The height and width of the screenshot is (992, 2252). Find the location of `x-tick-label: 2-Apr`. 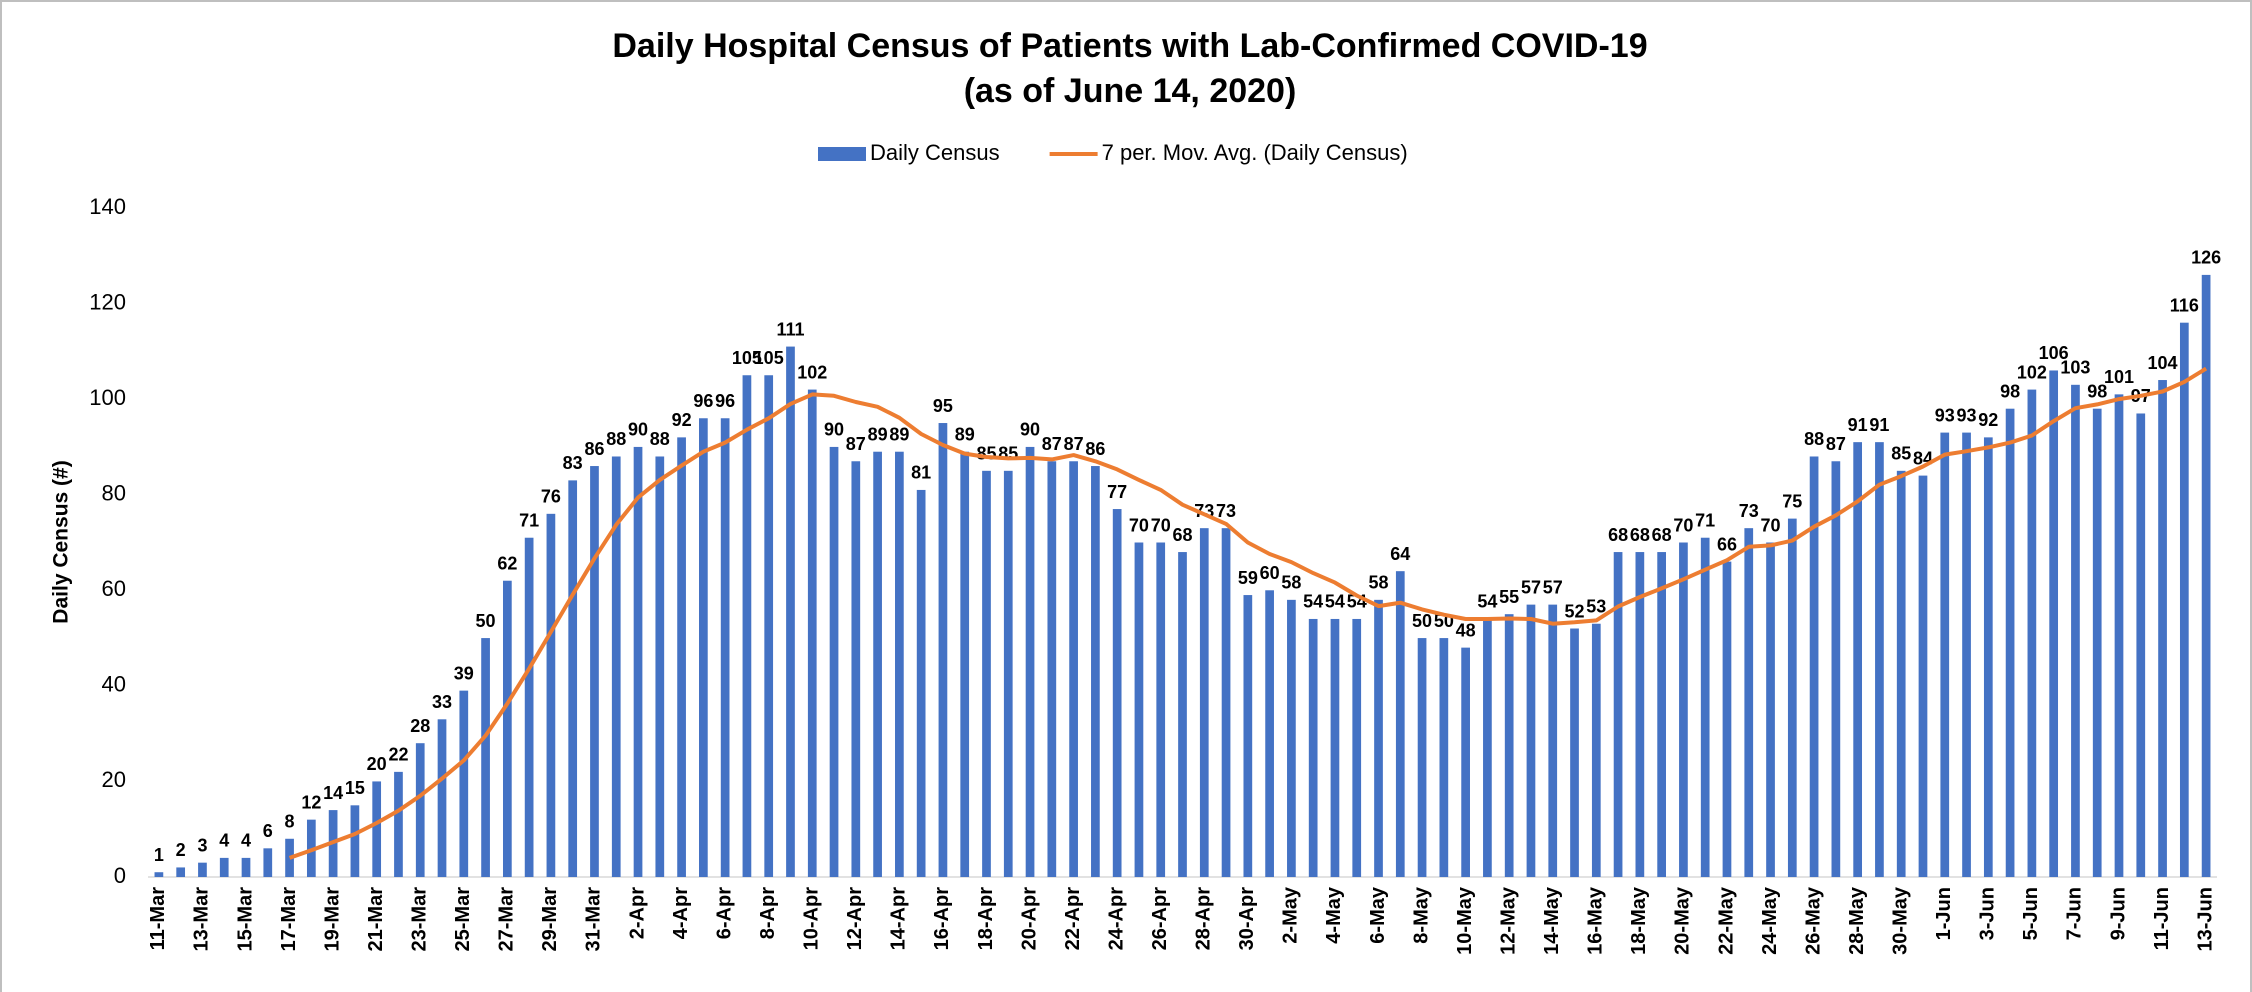

x-tick-label: 2-Apr is located at coordinates (637, 913).